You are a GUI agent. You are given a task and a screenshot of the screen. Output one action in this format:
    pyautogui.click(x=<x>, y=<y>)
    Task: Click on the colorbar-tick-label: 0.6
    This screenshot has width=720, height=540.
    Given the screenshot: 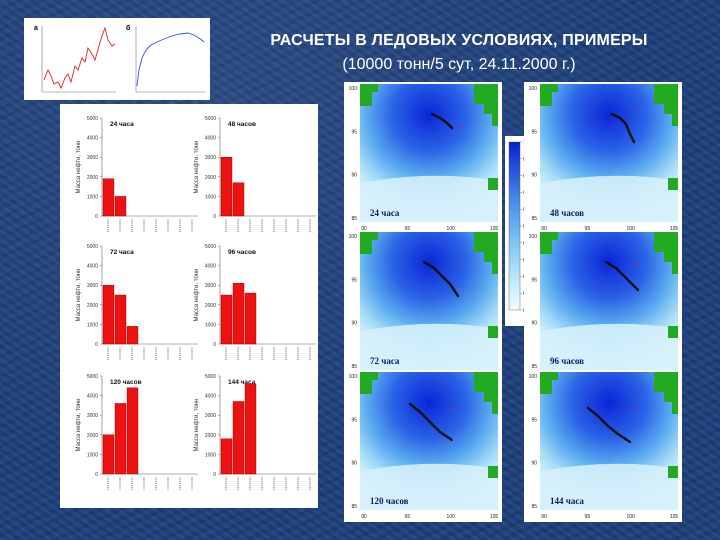 What is the action you would take?
    pyautogui.click(x=526, y=210)
    